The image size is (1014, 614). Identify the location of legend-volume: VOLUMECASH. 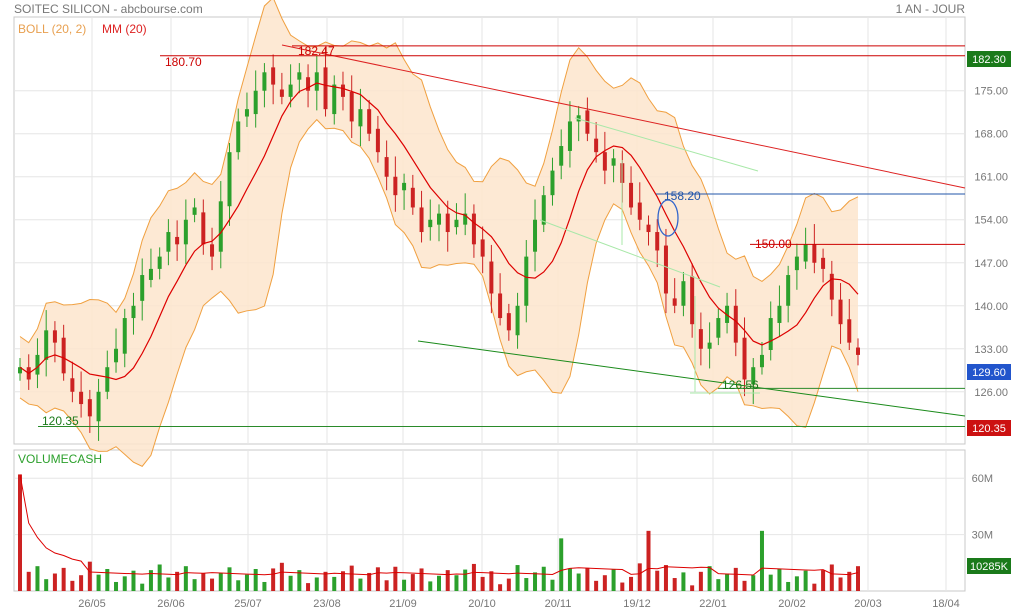
(60, 459).